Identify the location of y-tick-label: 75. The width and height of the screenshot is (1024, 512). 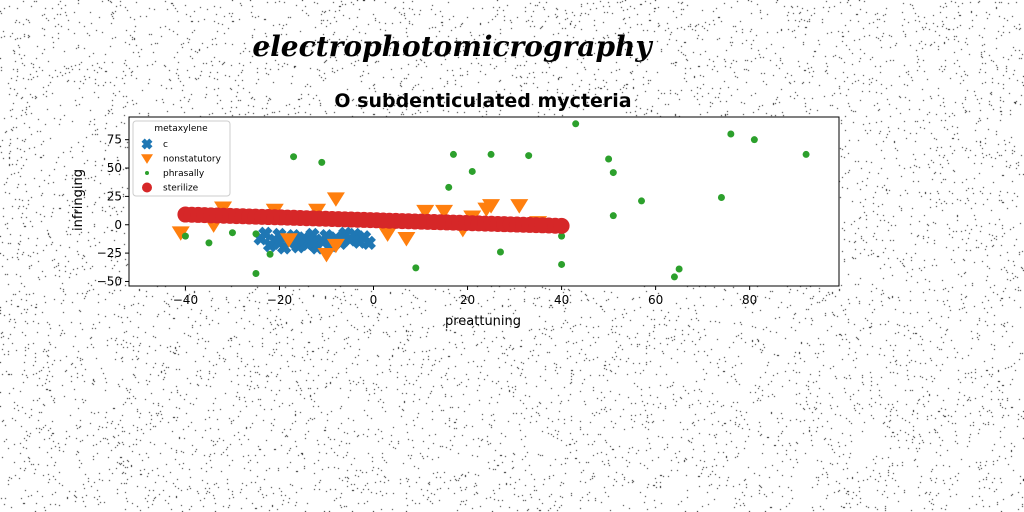
(114, 140).